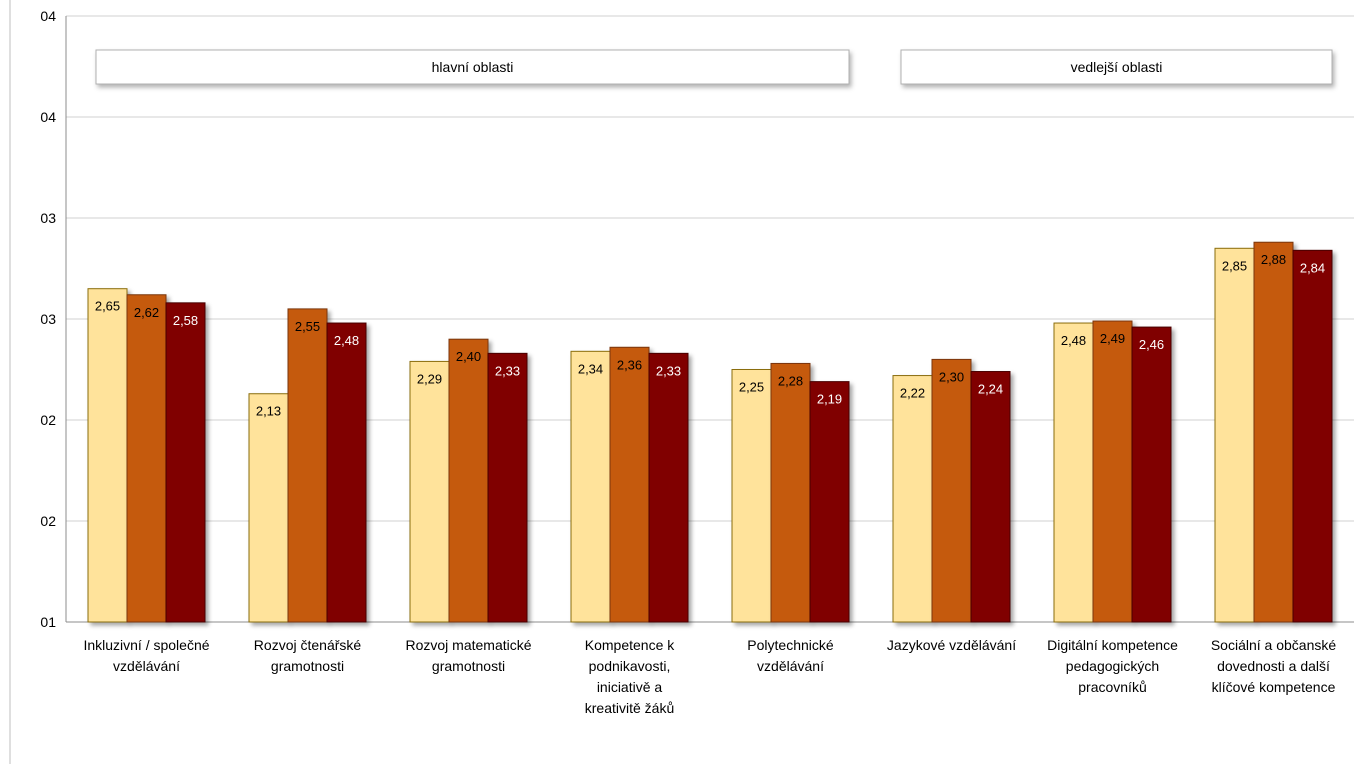 The image size is (1371, 764). I want to click on bar-value-label: 2,28, so click(790, 380).